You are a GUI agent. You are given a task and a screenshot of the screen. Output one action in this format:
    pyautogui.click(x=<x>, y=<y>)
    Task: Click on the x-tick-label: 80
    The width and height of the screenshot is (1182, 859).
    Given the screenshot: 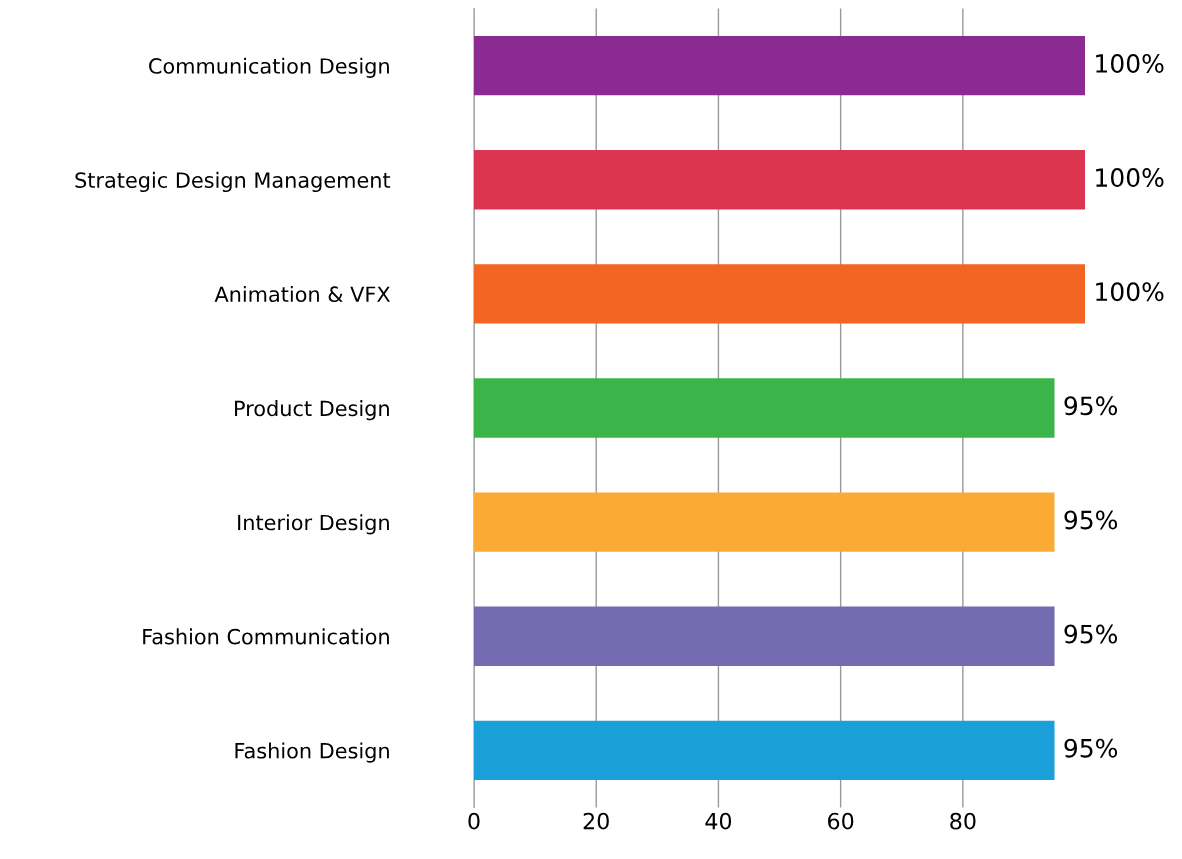 What is the action you would take?
    pyautogui.click(x=963, y=821)
    